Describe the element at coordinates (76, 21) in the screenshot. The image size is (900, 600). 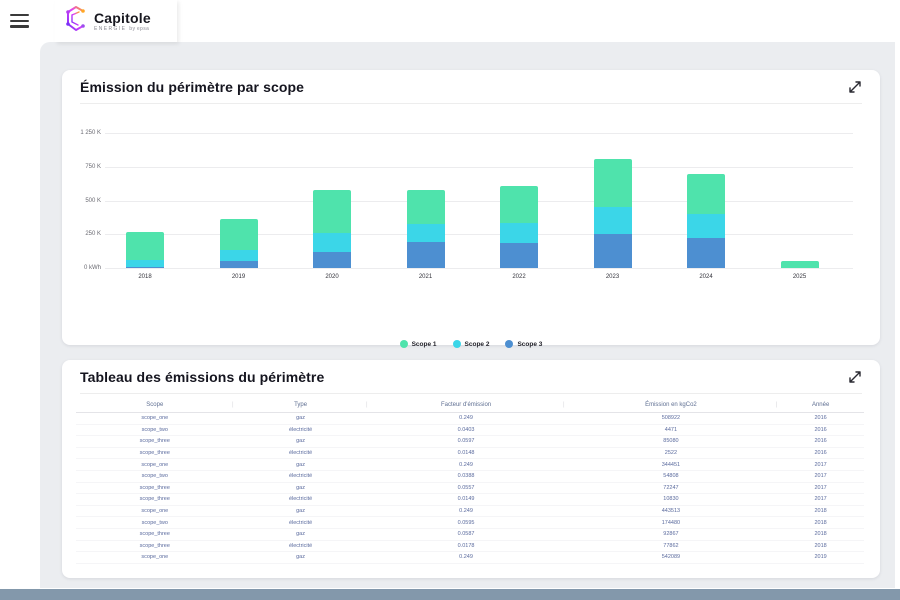
I see `capitole-logo-icon` at that location.